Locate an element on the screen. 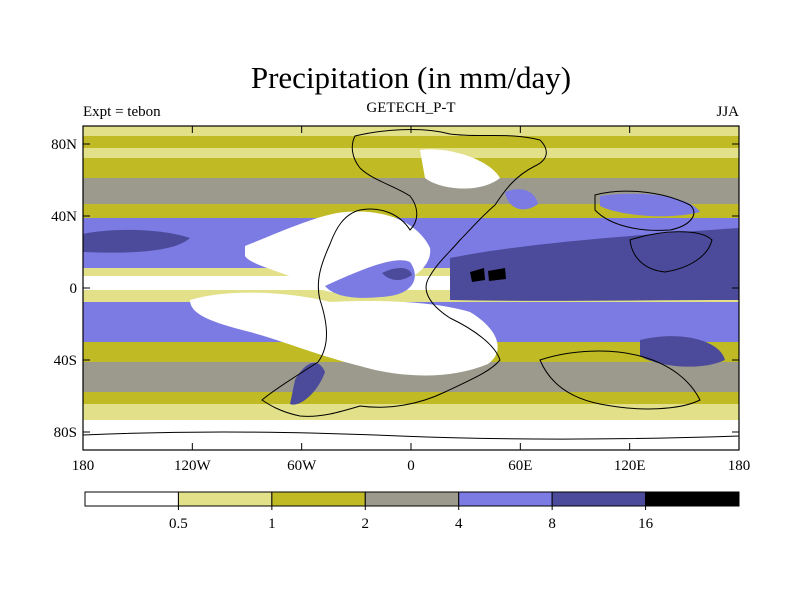 Image resolution: width=800 pixels, height=600 pixels. lat-tick-label: 0 is located at coordinates (74, 289).